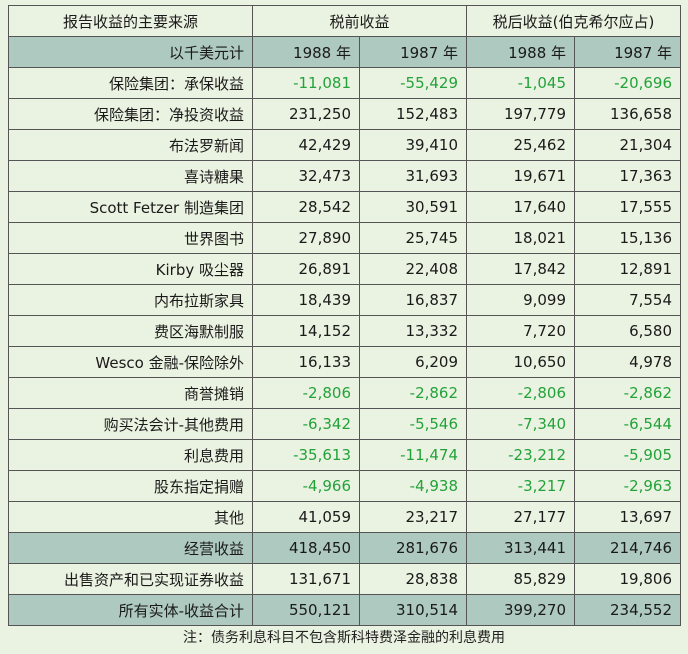 The image size is (688, 654). I want to click on table-row: 购买法会计-其他费用 -6,342 -5,546 -7,340 -6,544, so click(345, 424).